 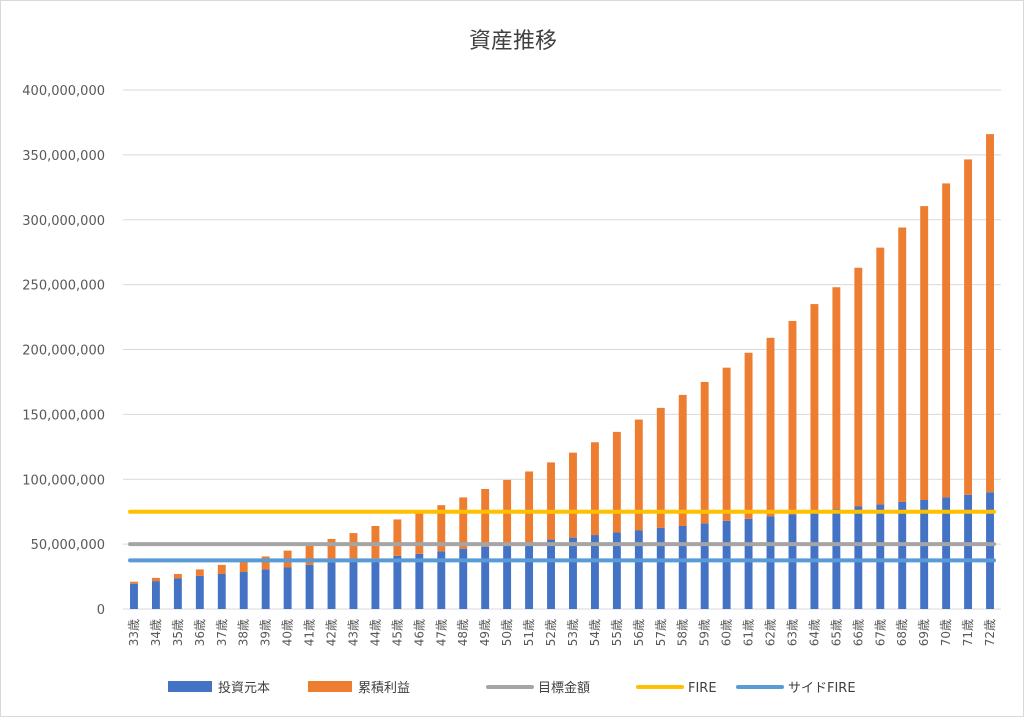 I want to click on y-tick-label: 300,000,000, so click(x=63, y=221).